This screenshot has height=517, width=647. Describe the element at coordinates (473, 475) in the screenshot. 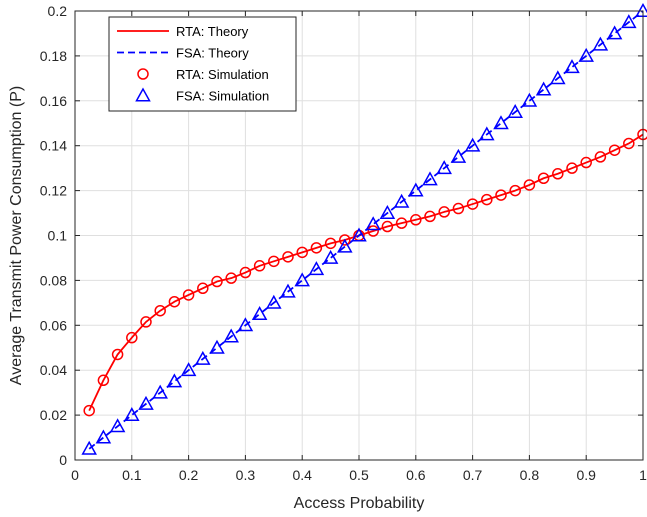

I see `x-tick-label: 0.7` at that location.